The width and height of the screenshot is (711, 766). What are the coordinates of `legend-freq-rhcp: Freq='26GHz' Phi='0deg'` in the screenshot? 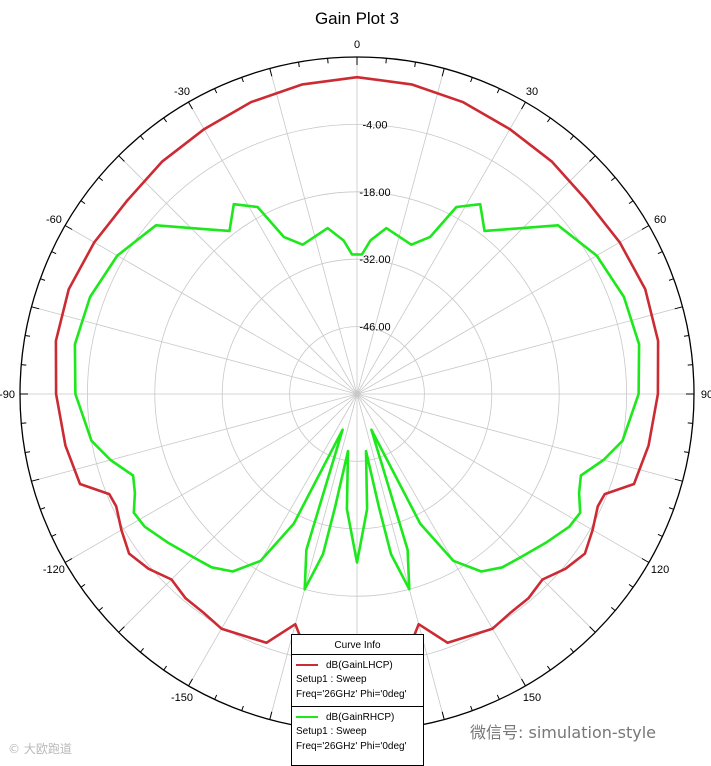 It's located at (351, 746).